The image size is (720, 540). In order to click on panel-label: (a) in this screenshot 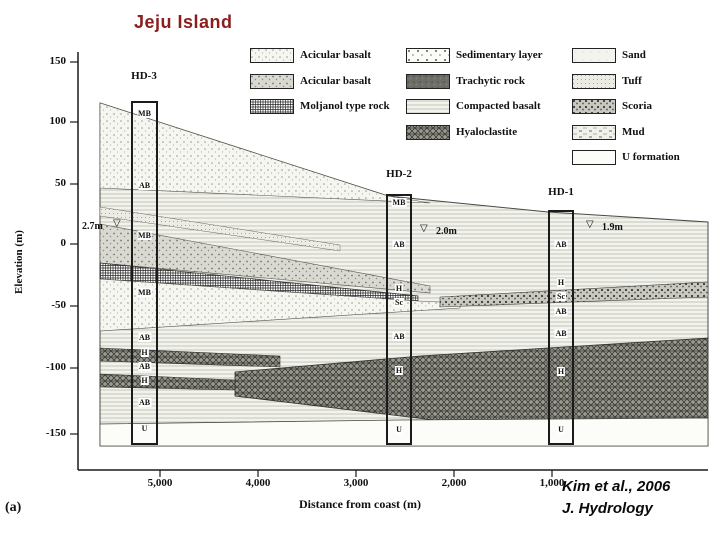, I will do `click(13, 507)`.